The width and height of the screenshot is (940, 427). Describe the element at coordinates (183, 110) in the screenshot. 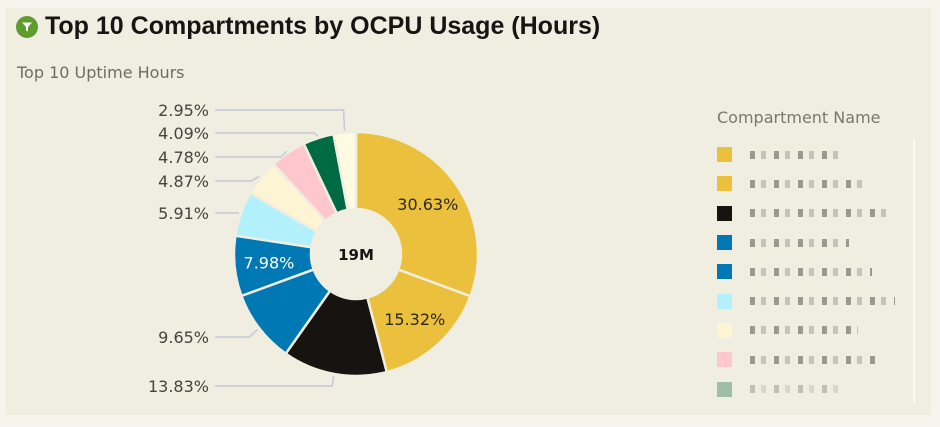

I see `slice-label: 2.95%` at that location.